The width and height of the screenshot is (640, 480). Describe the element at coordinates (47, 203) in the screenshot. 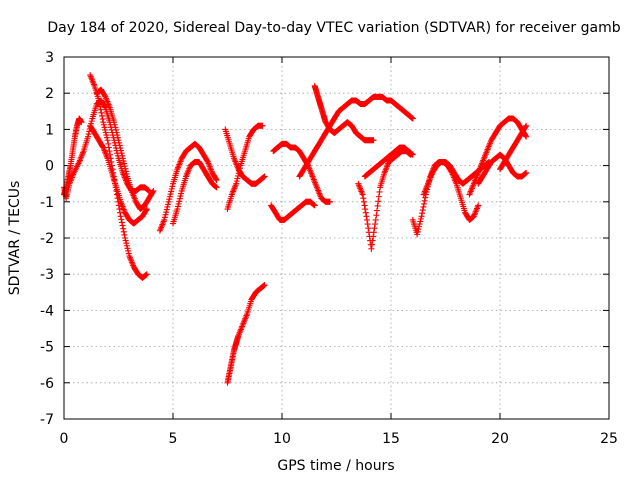

I see `y-tick-label: -1` at that location.